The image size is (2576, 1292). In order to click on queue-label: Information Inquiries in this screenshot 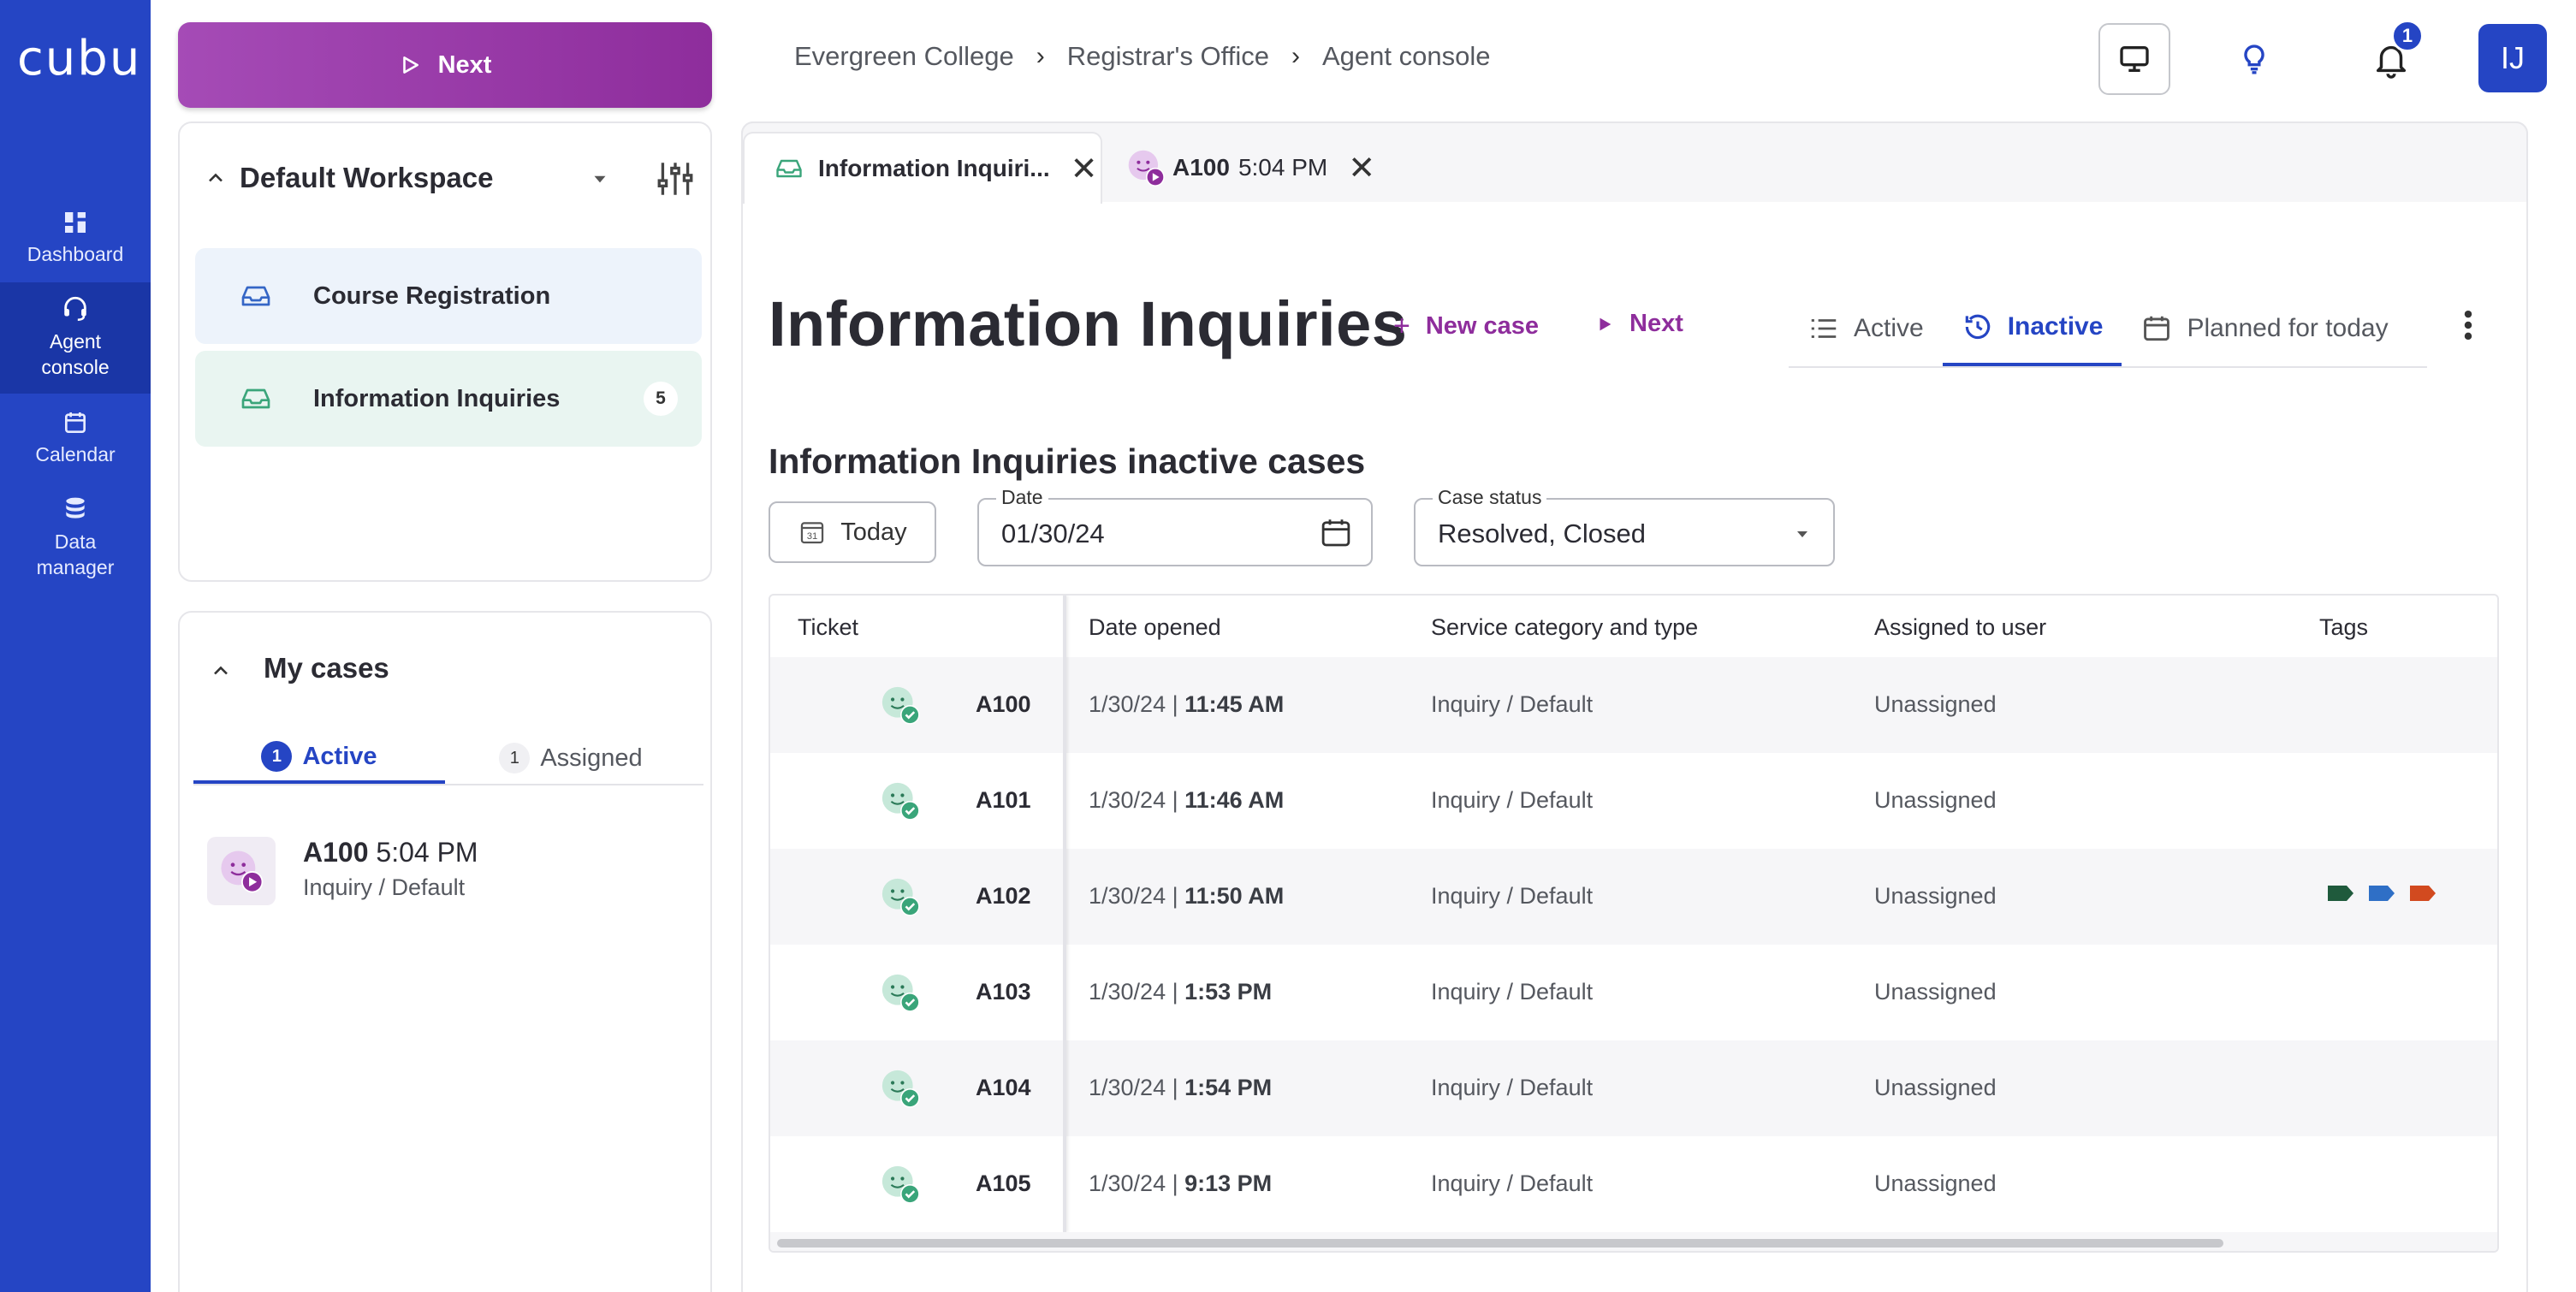, I will do `click(437, 398)`.